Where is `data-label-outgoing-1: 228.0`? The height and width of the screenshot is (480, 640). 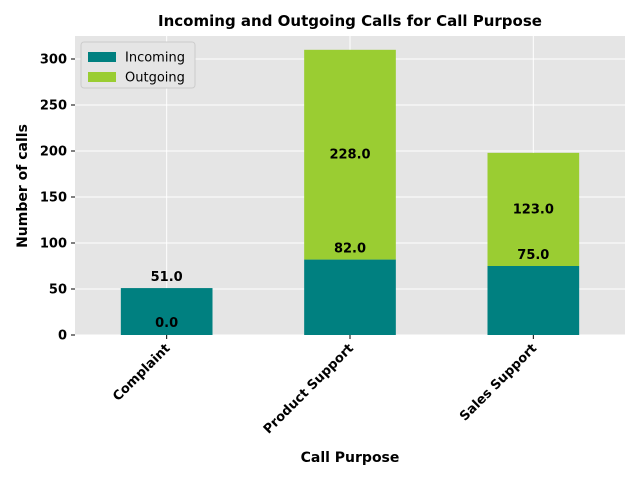
data-label-outgoing-1: 228.0 is located at coordinates (349, 155).